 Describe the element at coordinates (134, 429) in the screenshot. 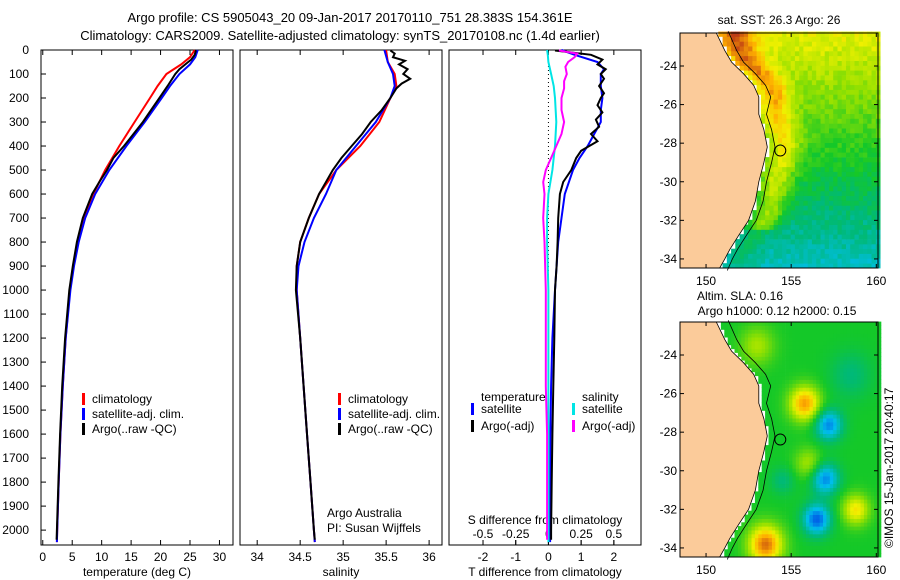

I see `legend-entry: Argo(..raw -QC)` at that location.